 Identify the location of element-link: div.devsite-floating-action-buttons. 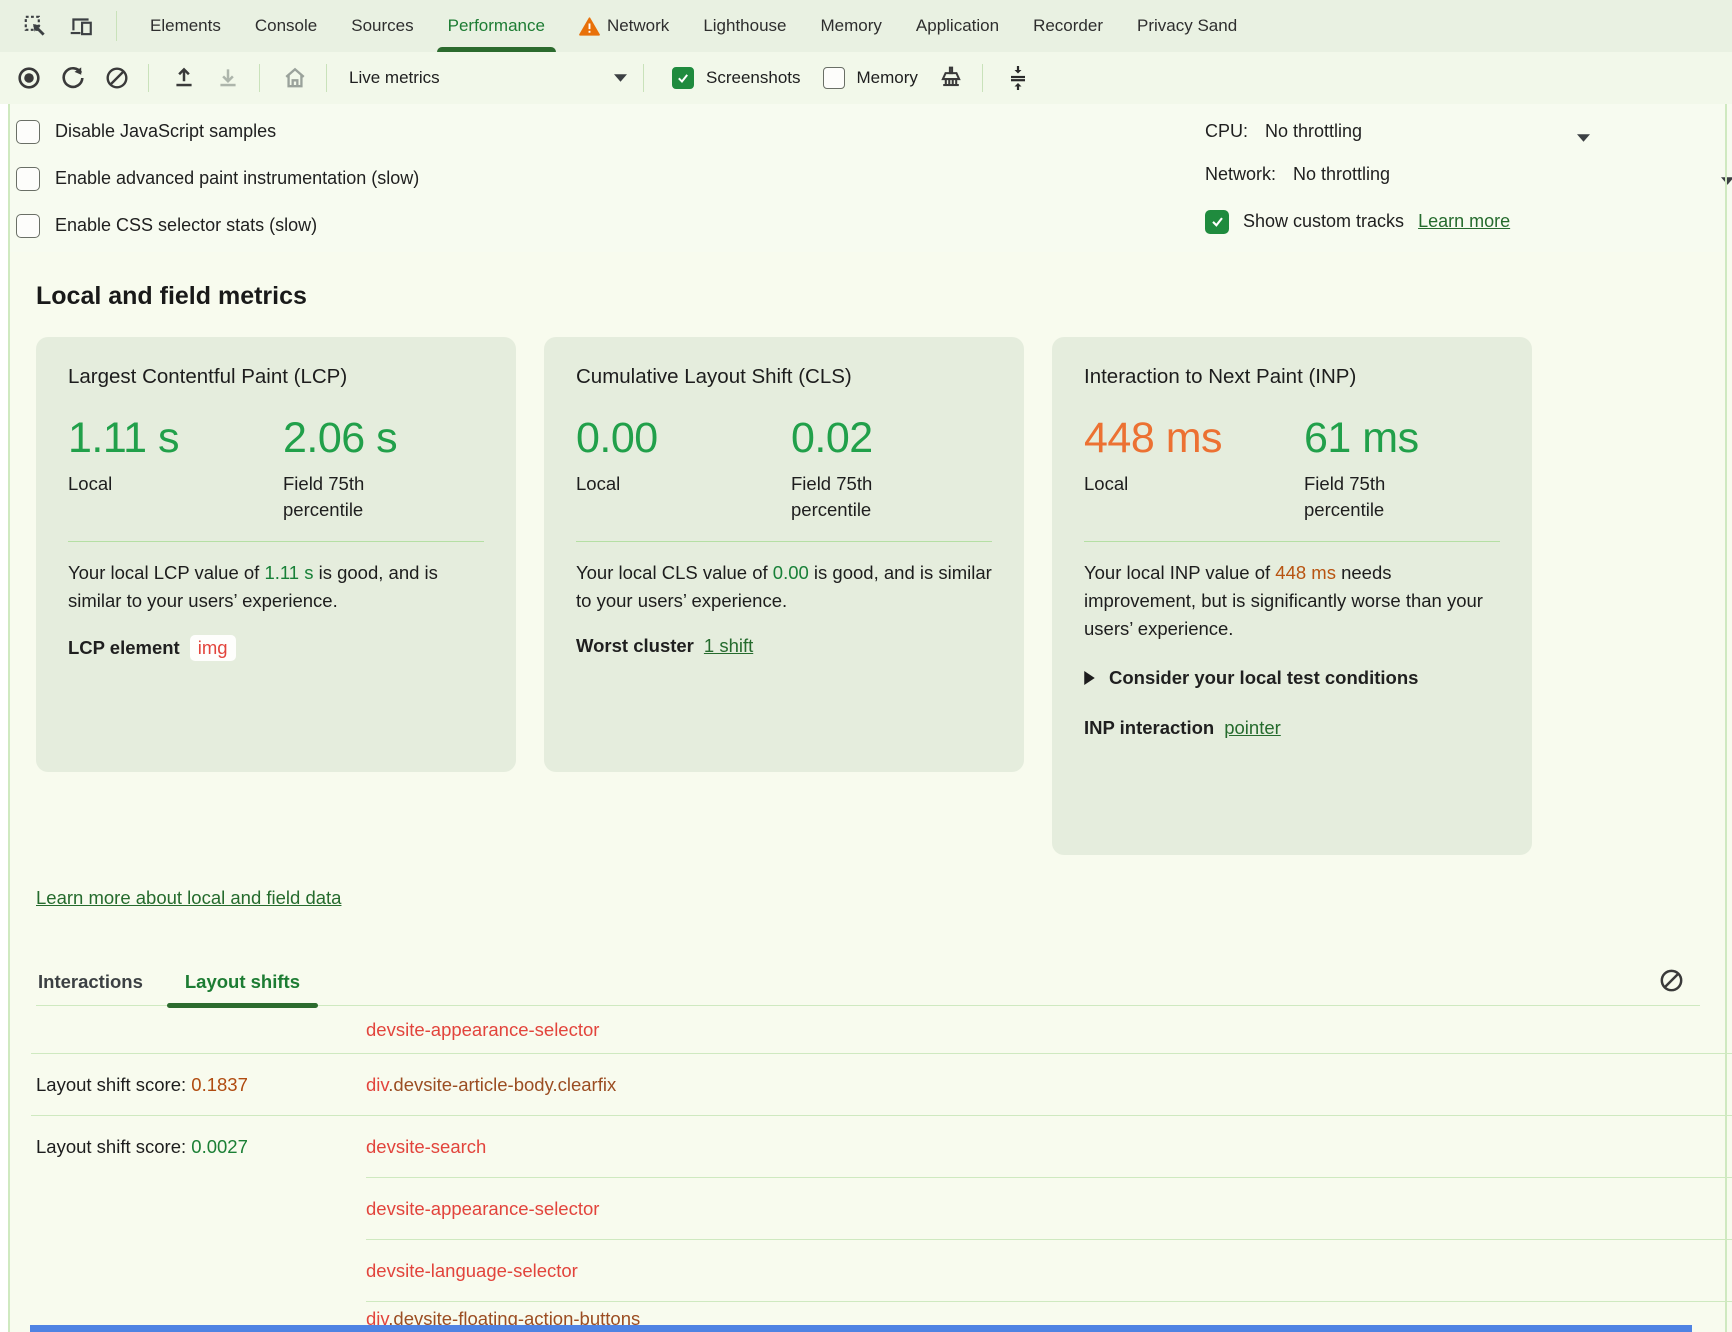
(503, 1318).